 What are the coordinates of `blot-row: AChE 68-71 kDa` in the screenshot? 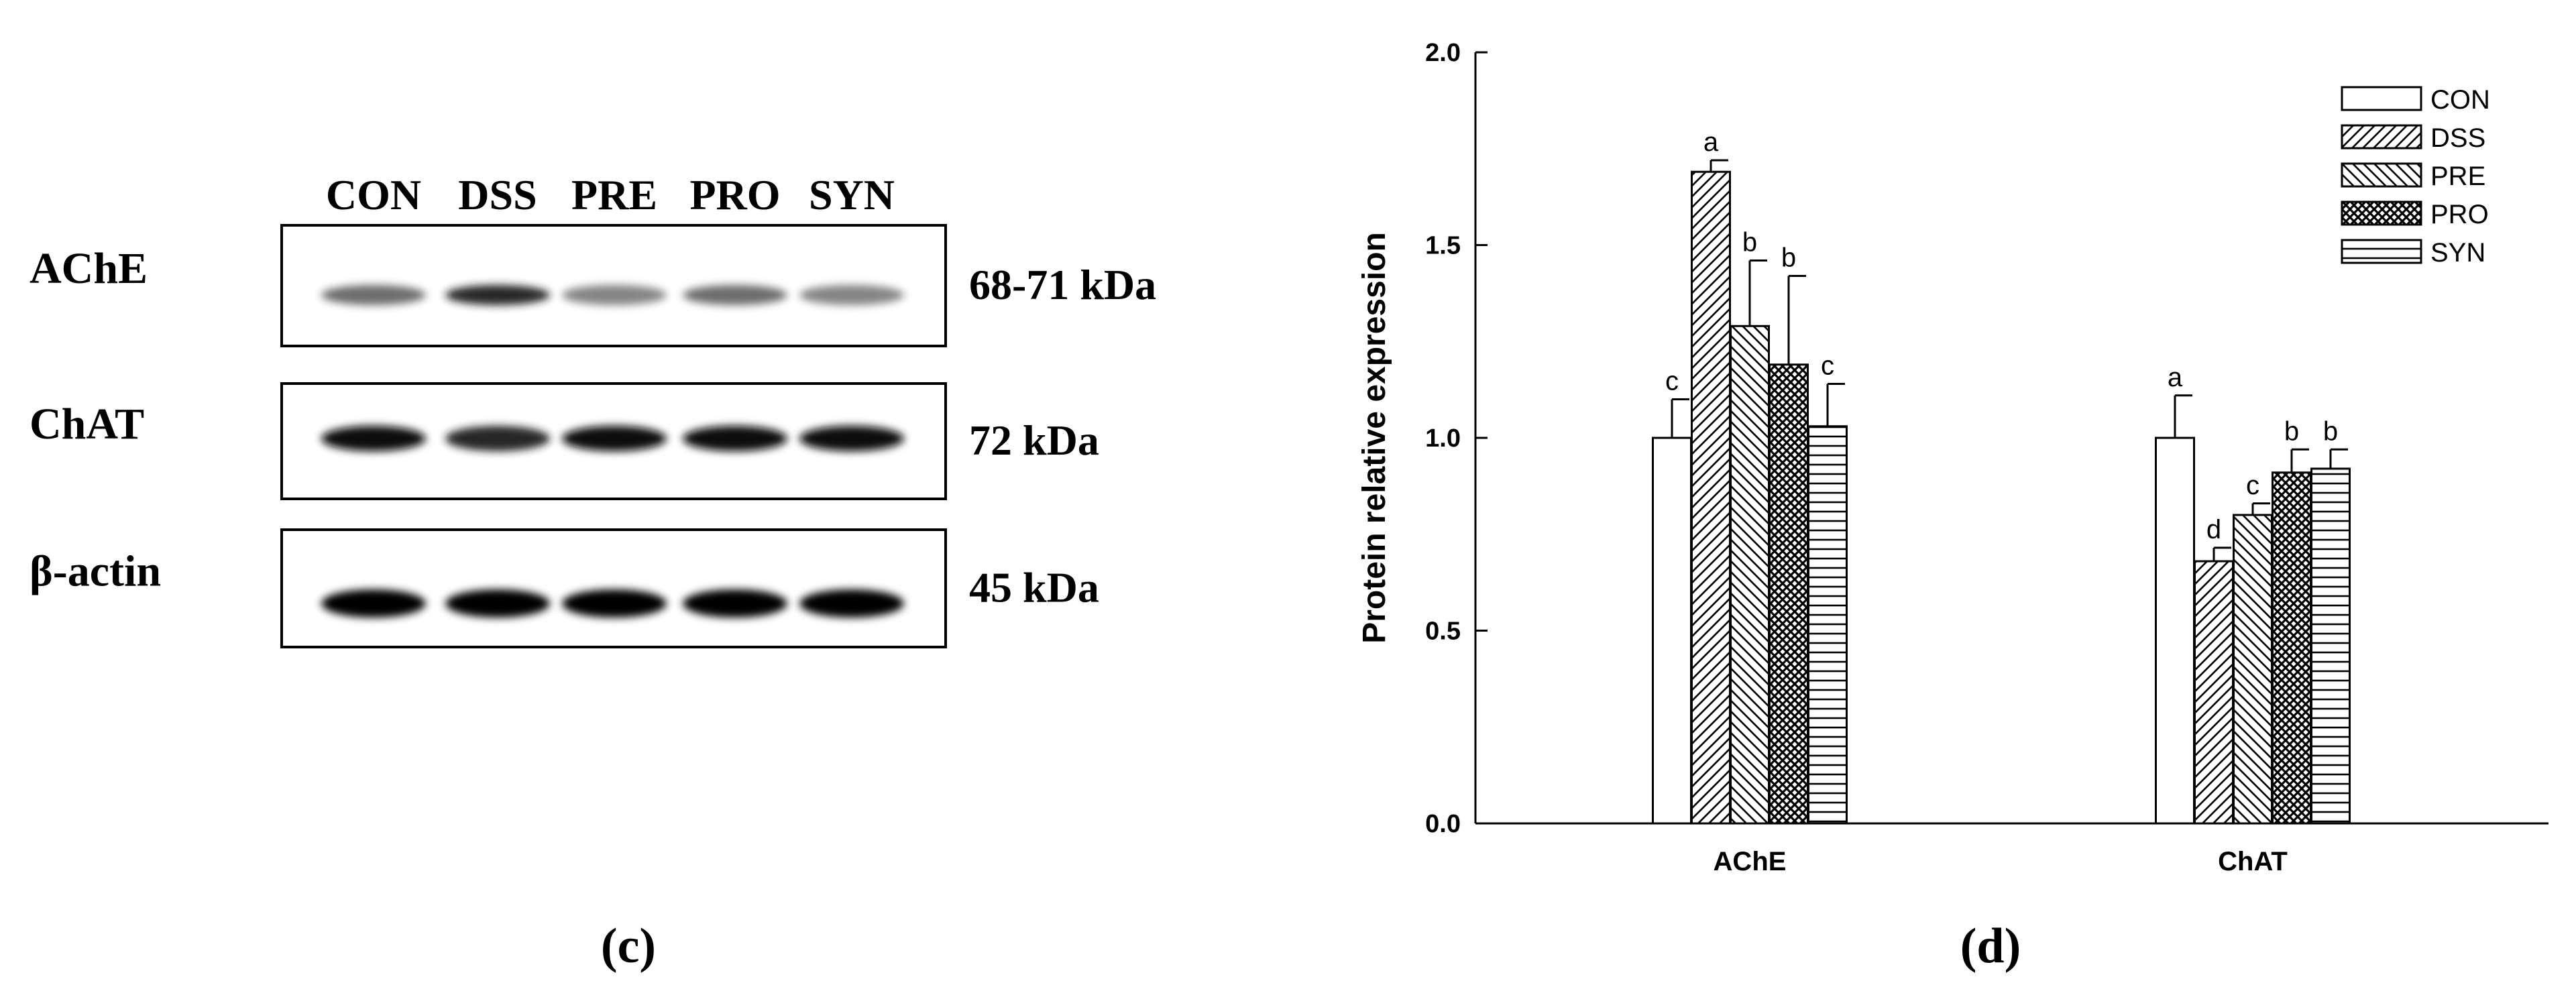 It's located at (593, 285).